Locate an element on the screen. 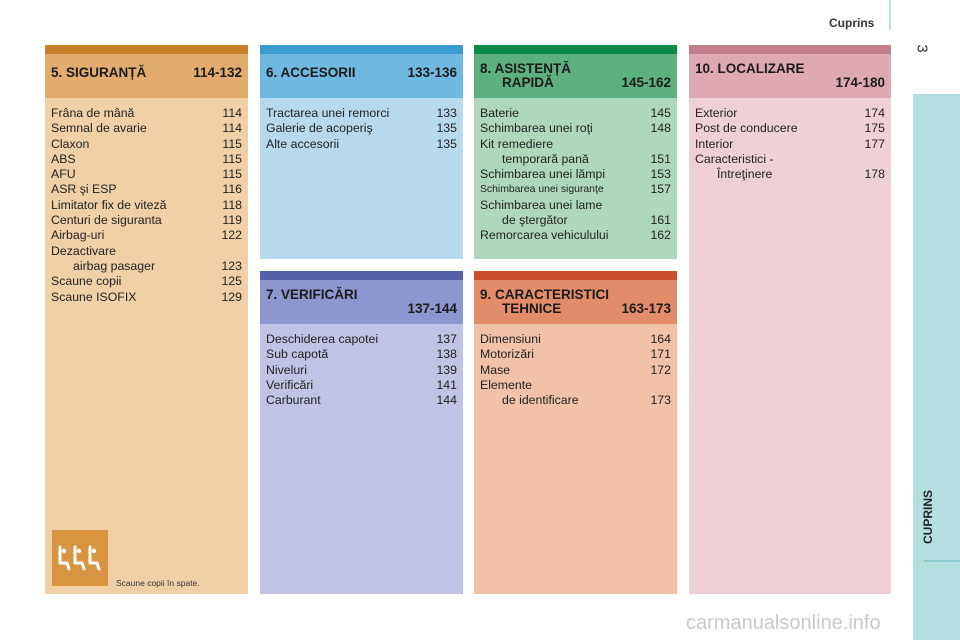 This screenshot has height=640, width=960. section-title-bar: 6. ACCESORII 133-136 is located at coordinates (361, 76).